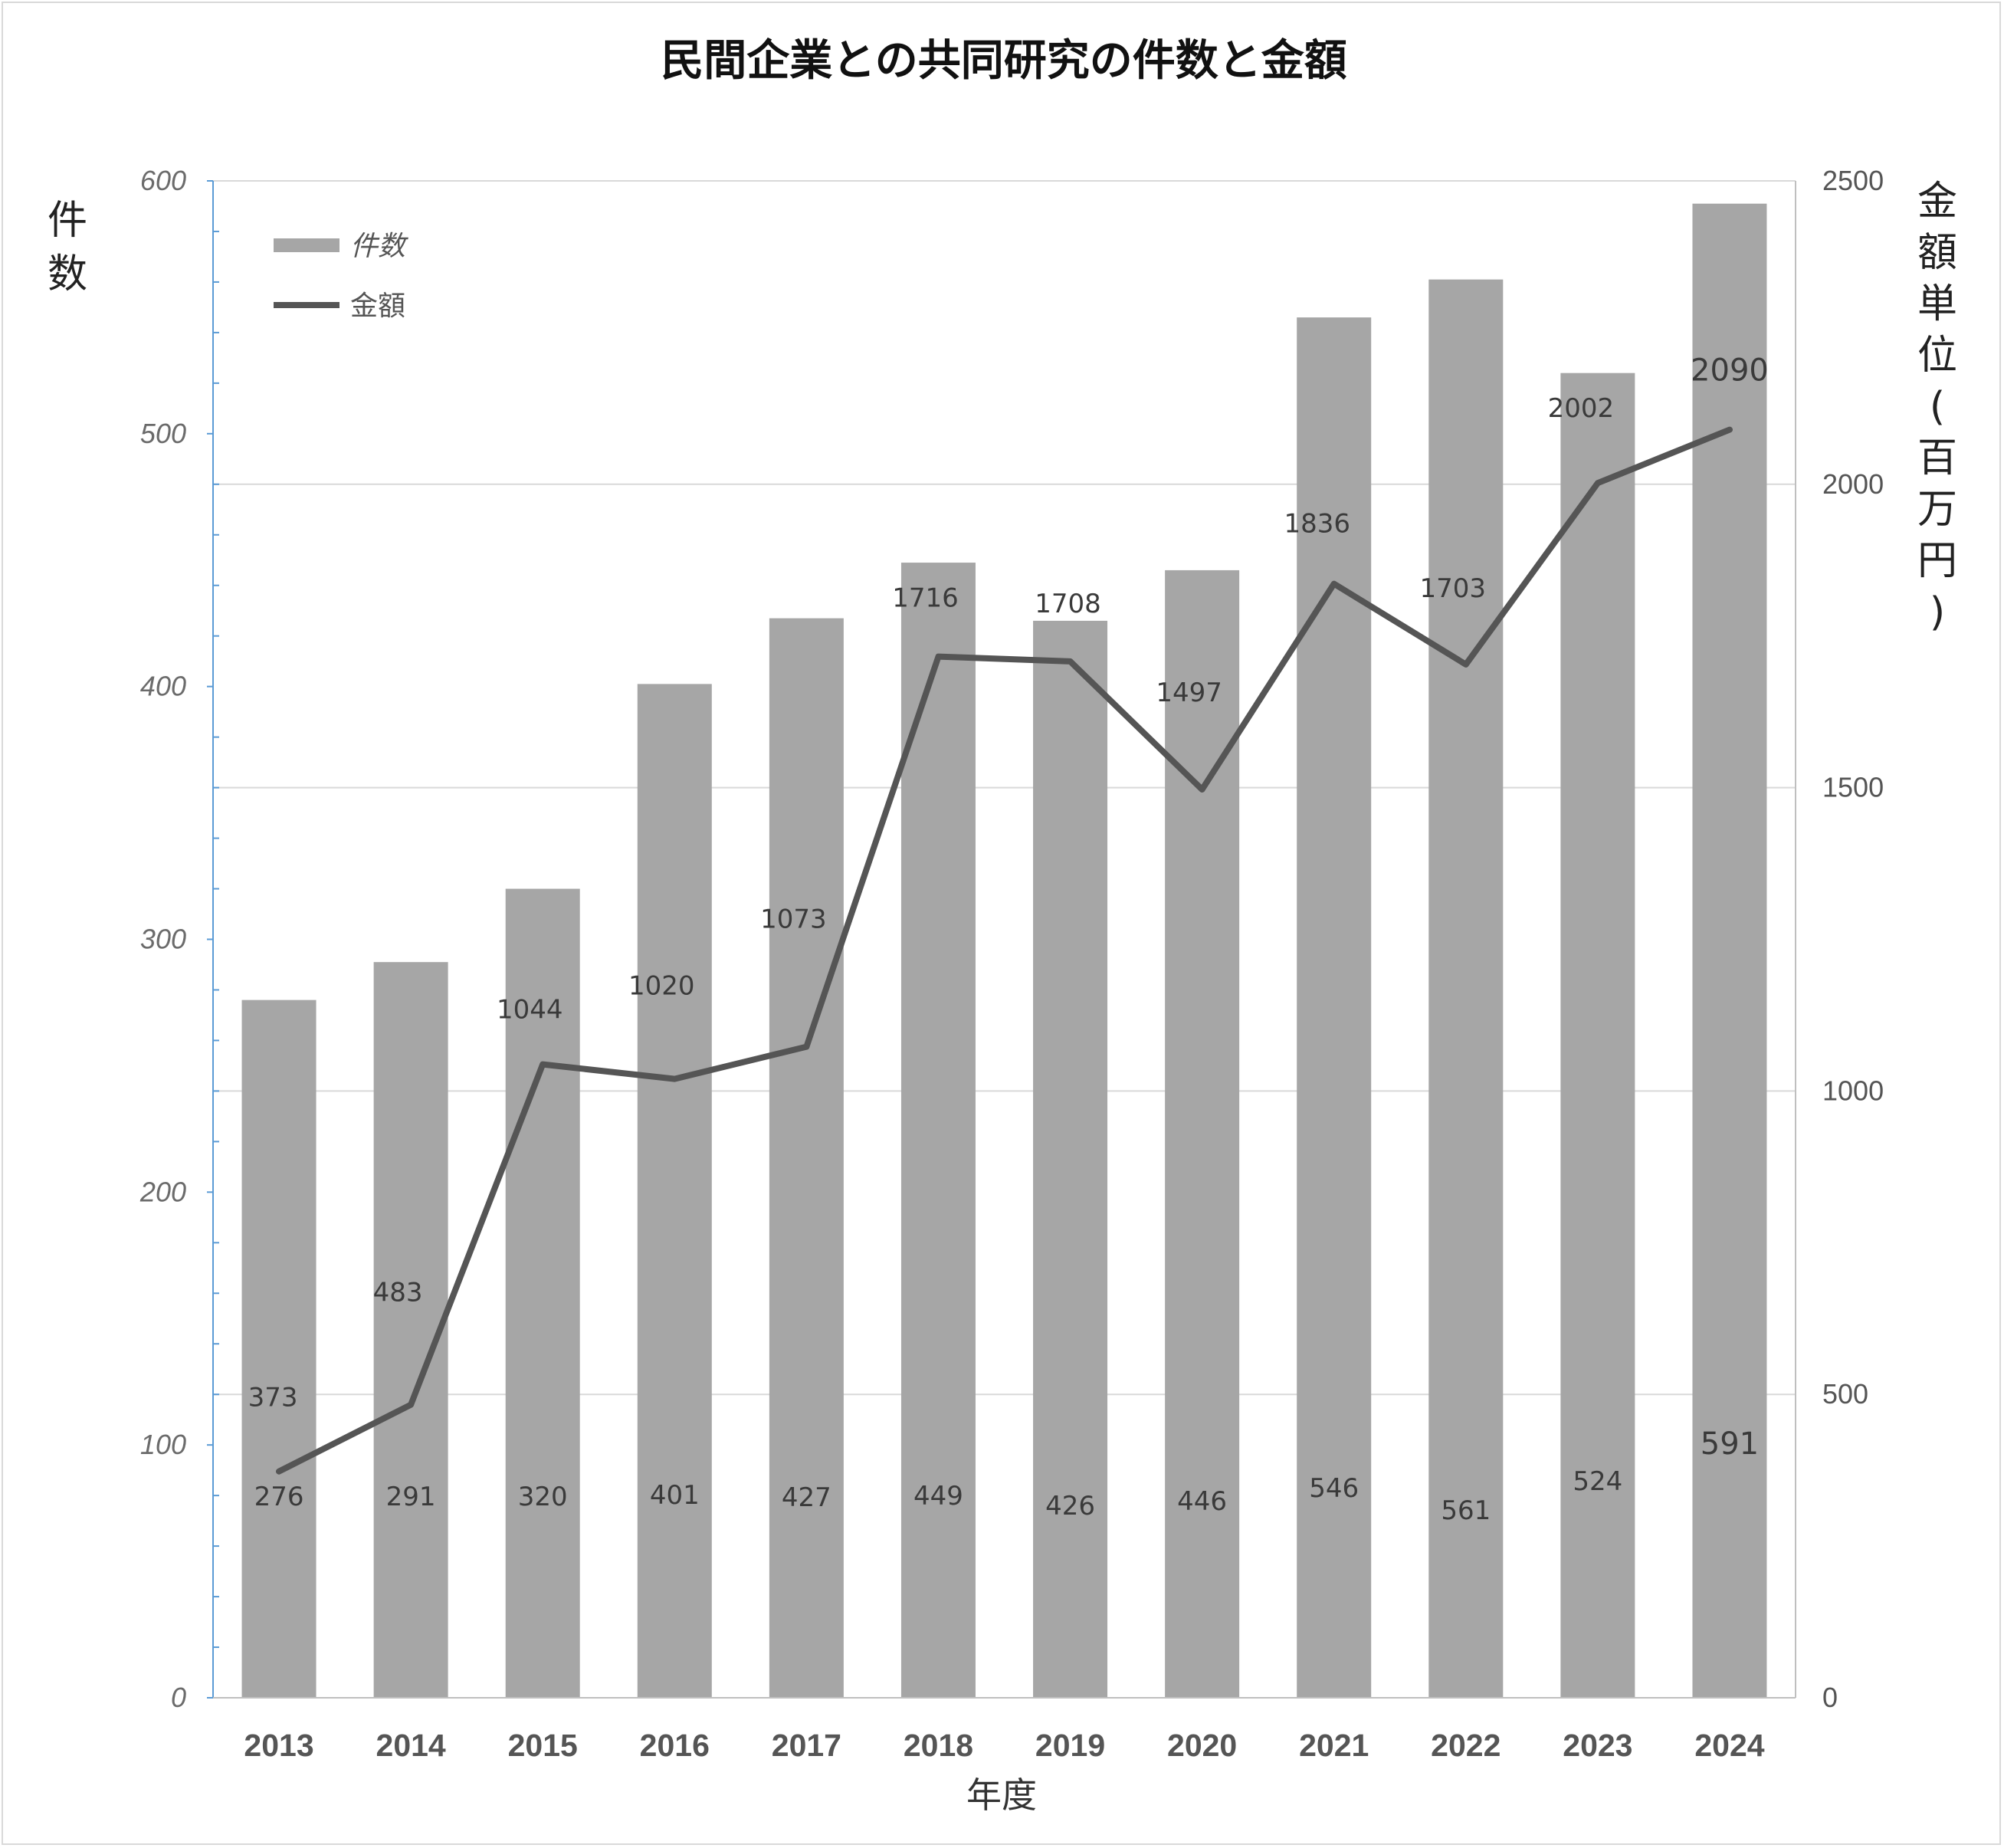  What do you see at coordinates (67, 274) in the screenshot?
I see `axis-label-char: 数` at bounding box center [67, 274].